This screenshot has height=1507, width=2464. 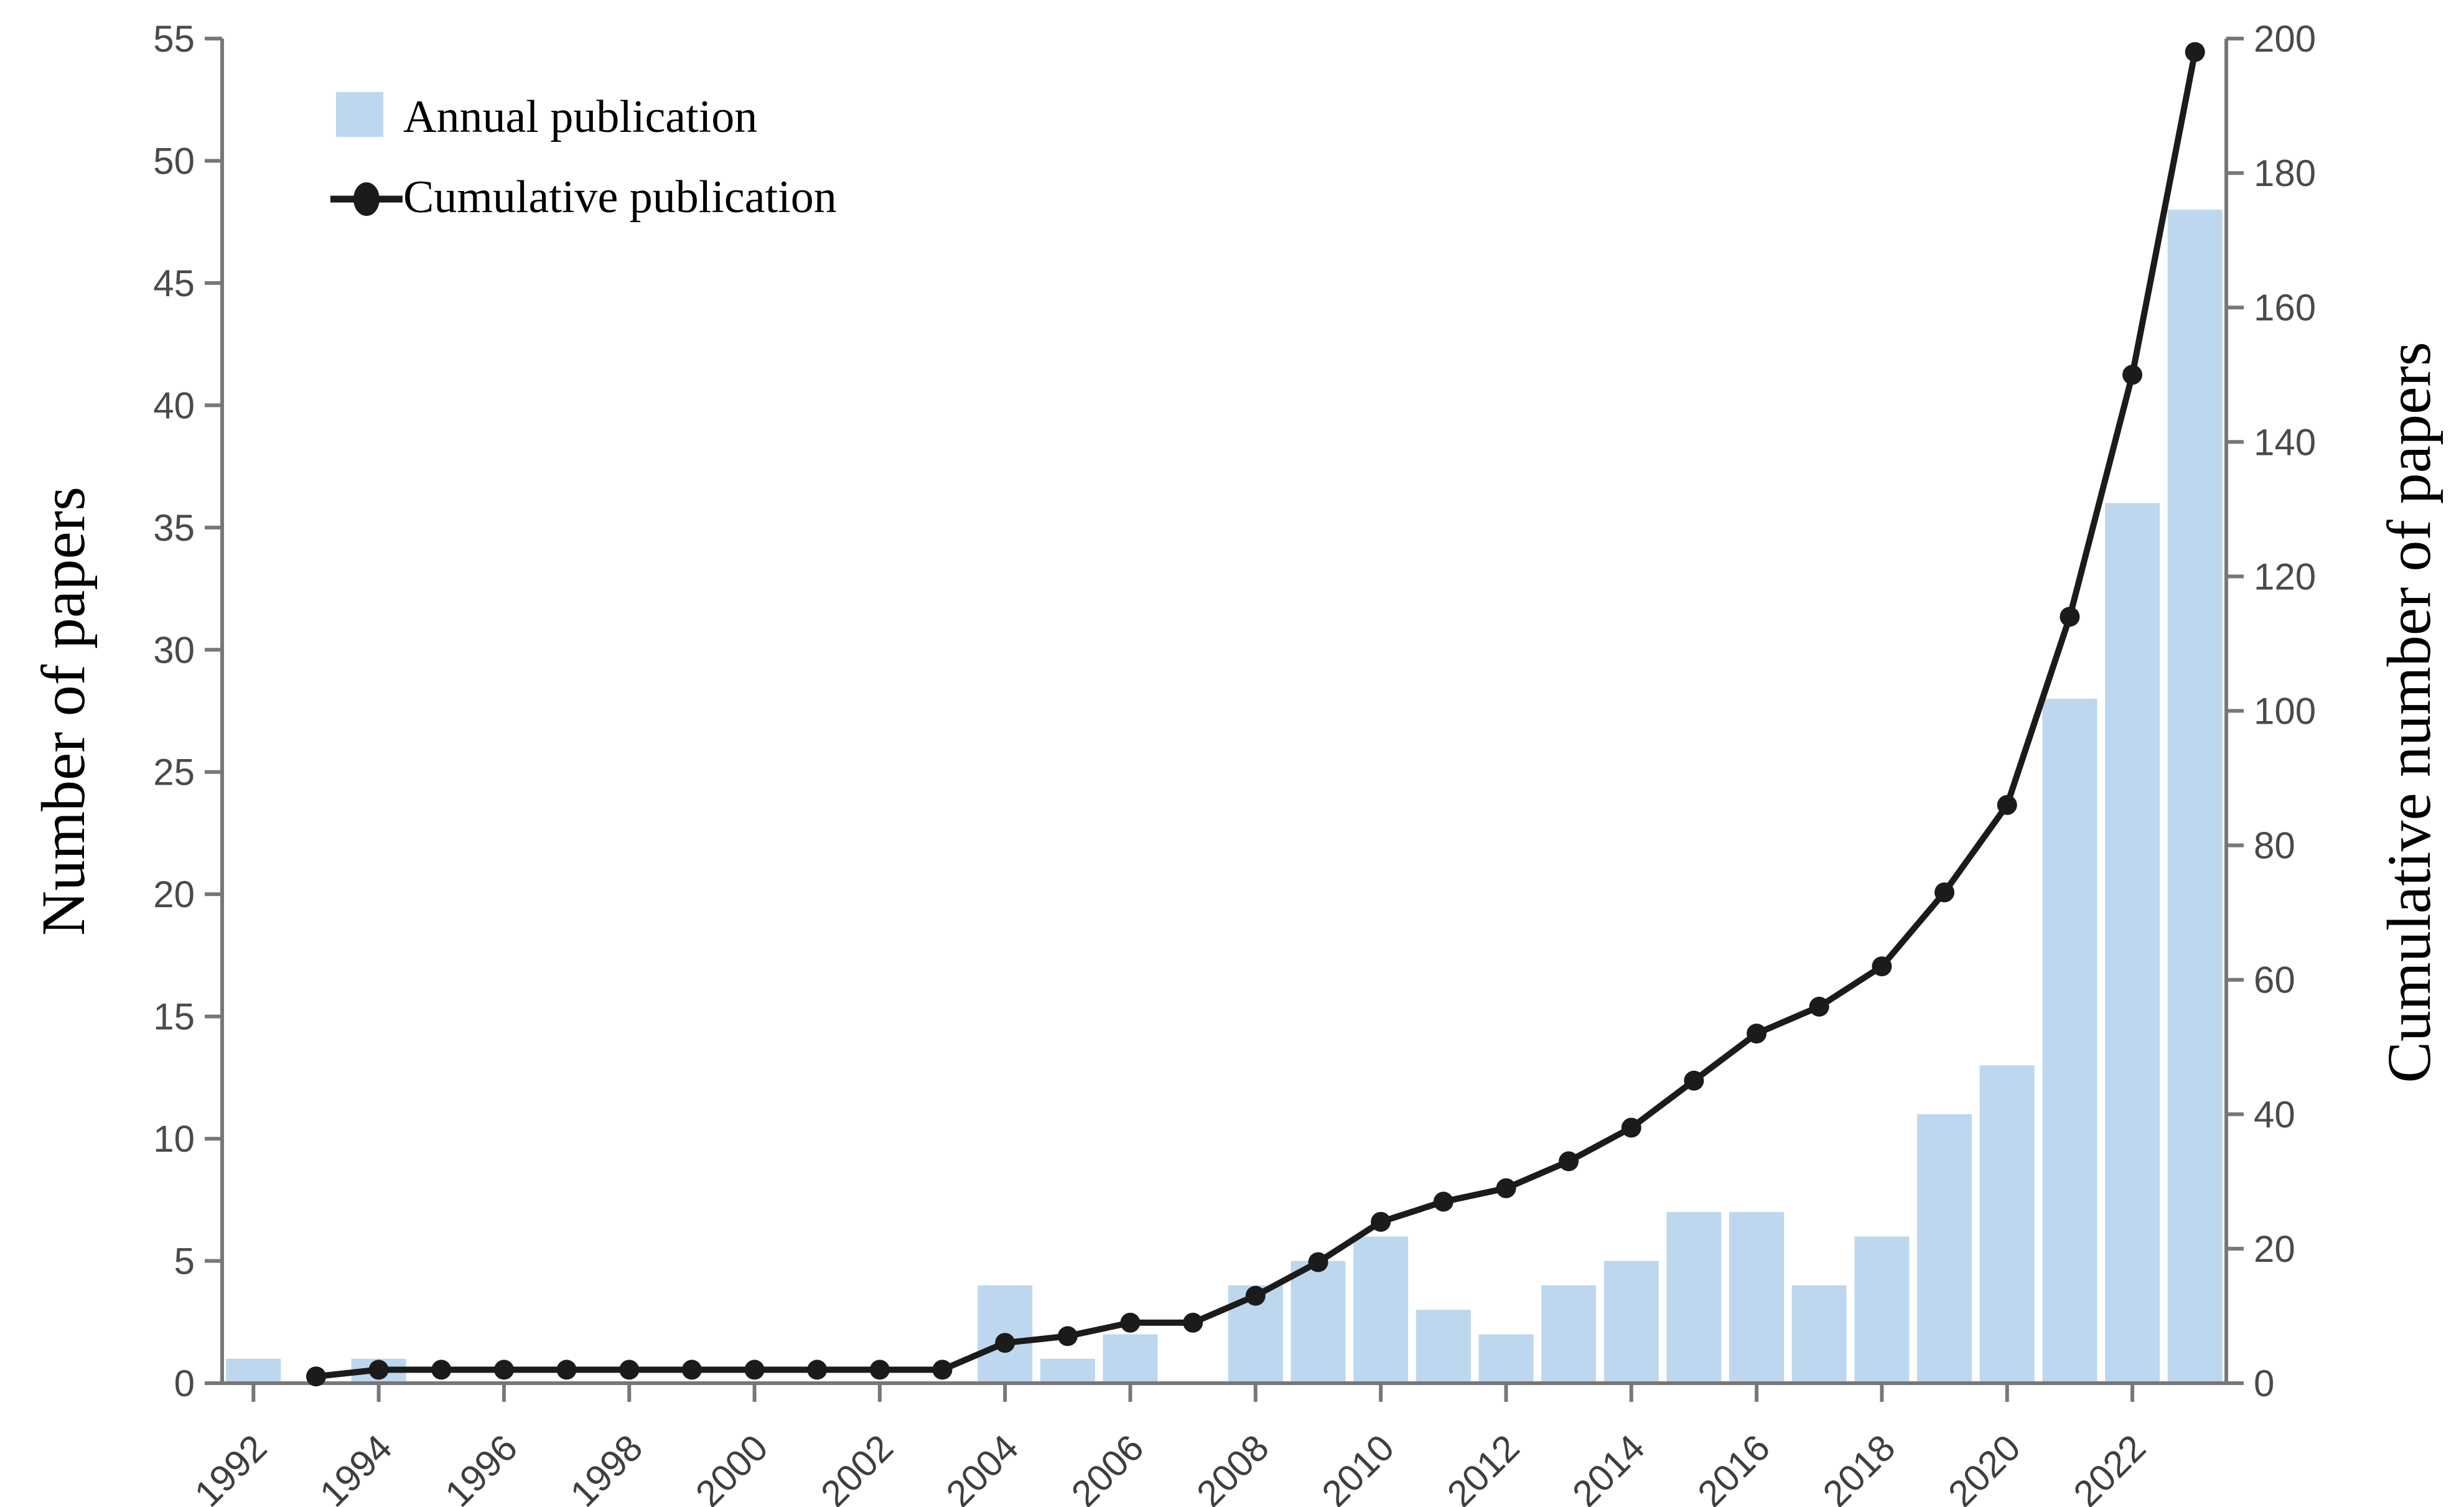 I want to click on right-tick-label-200: 200, so click(x=2285, y=39).